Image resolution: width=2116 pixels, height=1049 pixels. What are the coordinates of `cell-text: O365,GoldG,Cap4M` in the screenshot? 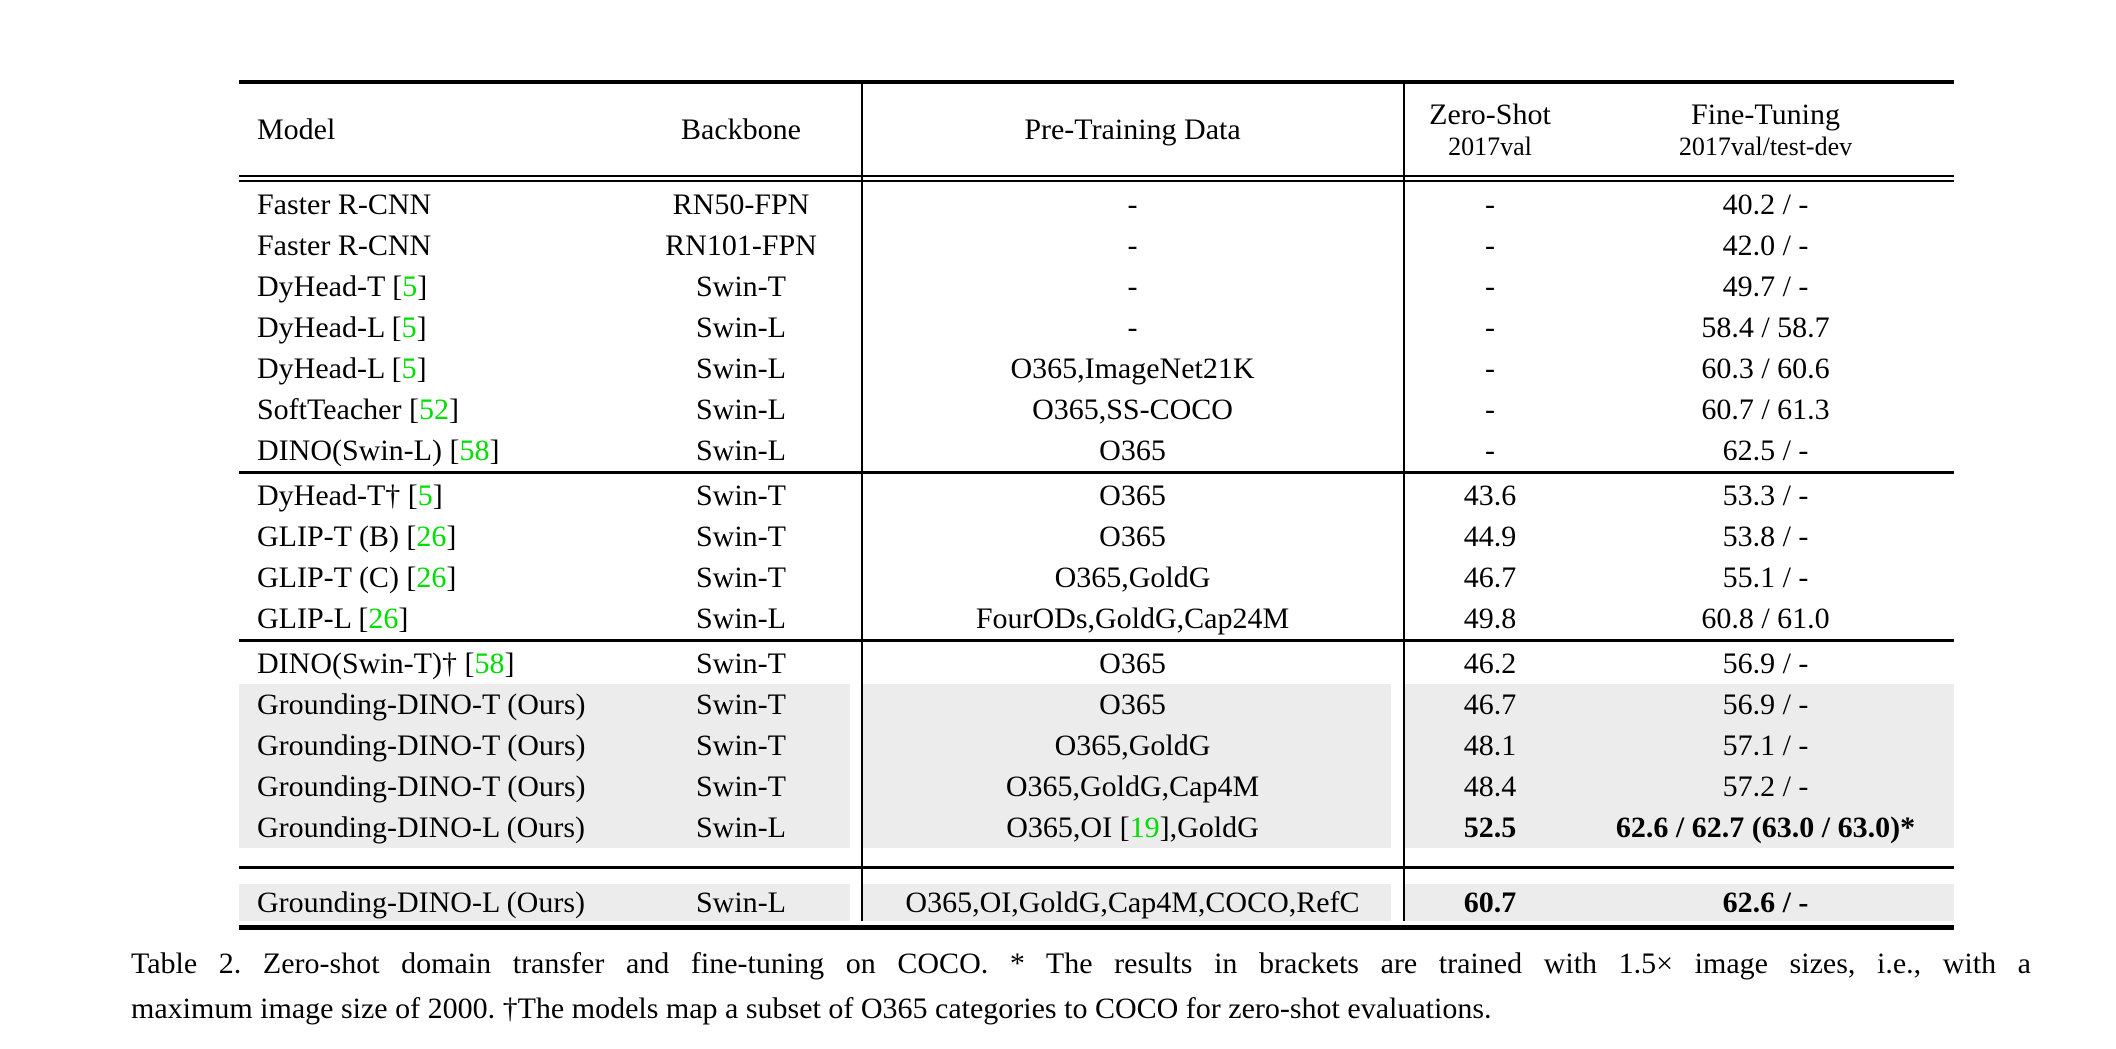 It's located at (1132, 786).